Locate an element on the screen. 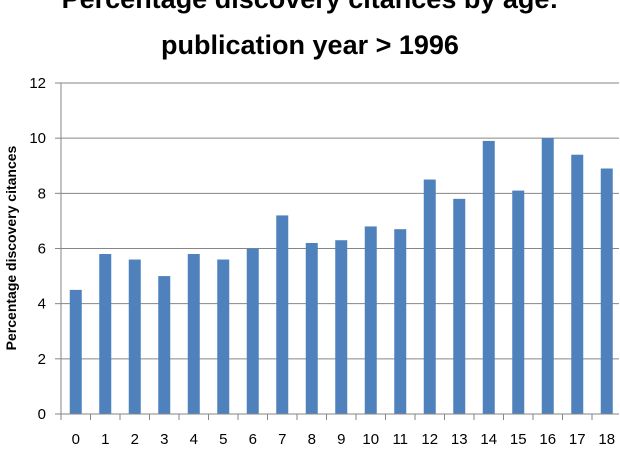  x-tick-label: 15 is located at coordinates (518, 439).